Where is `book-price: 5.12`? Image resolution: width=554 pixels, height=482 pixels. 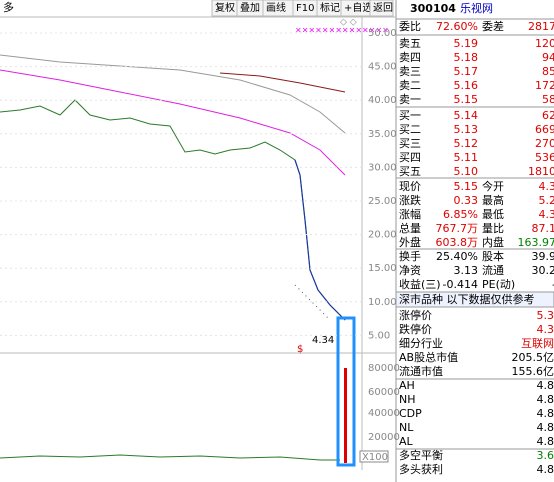 book-price: 5.12 is located at coordinates (466, 143).